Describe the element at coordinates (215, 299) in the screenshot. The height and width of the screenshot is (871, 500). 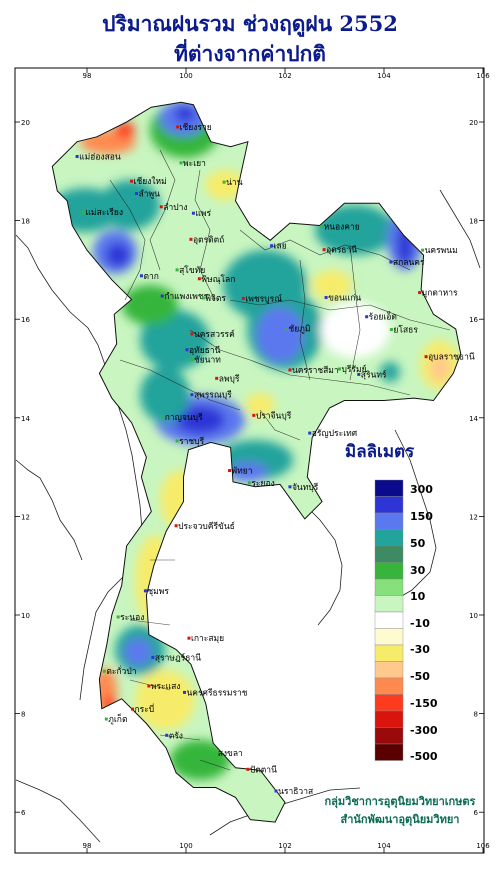
I see `place-label: พิจิตร` at that location.